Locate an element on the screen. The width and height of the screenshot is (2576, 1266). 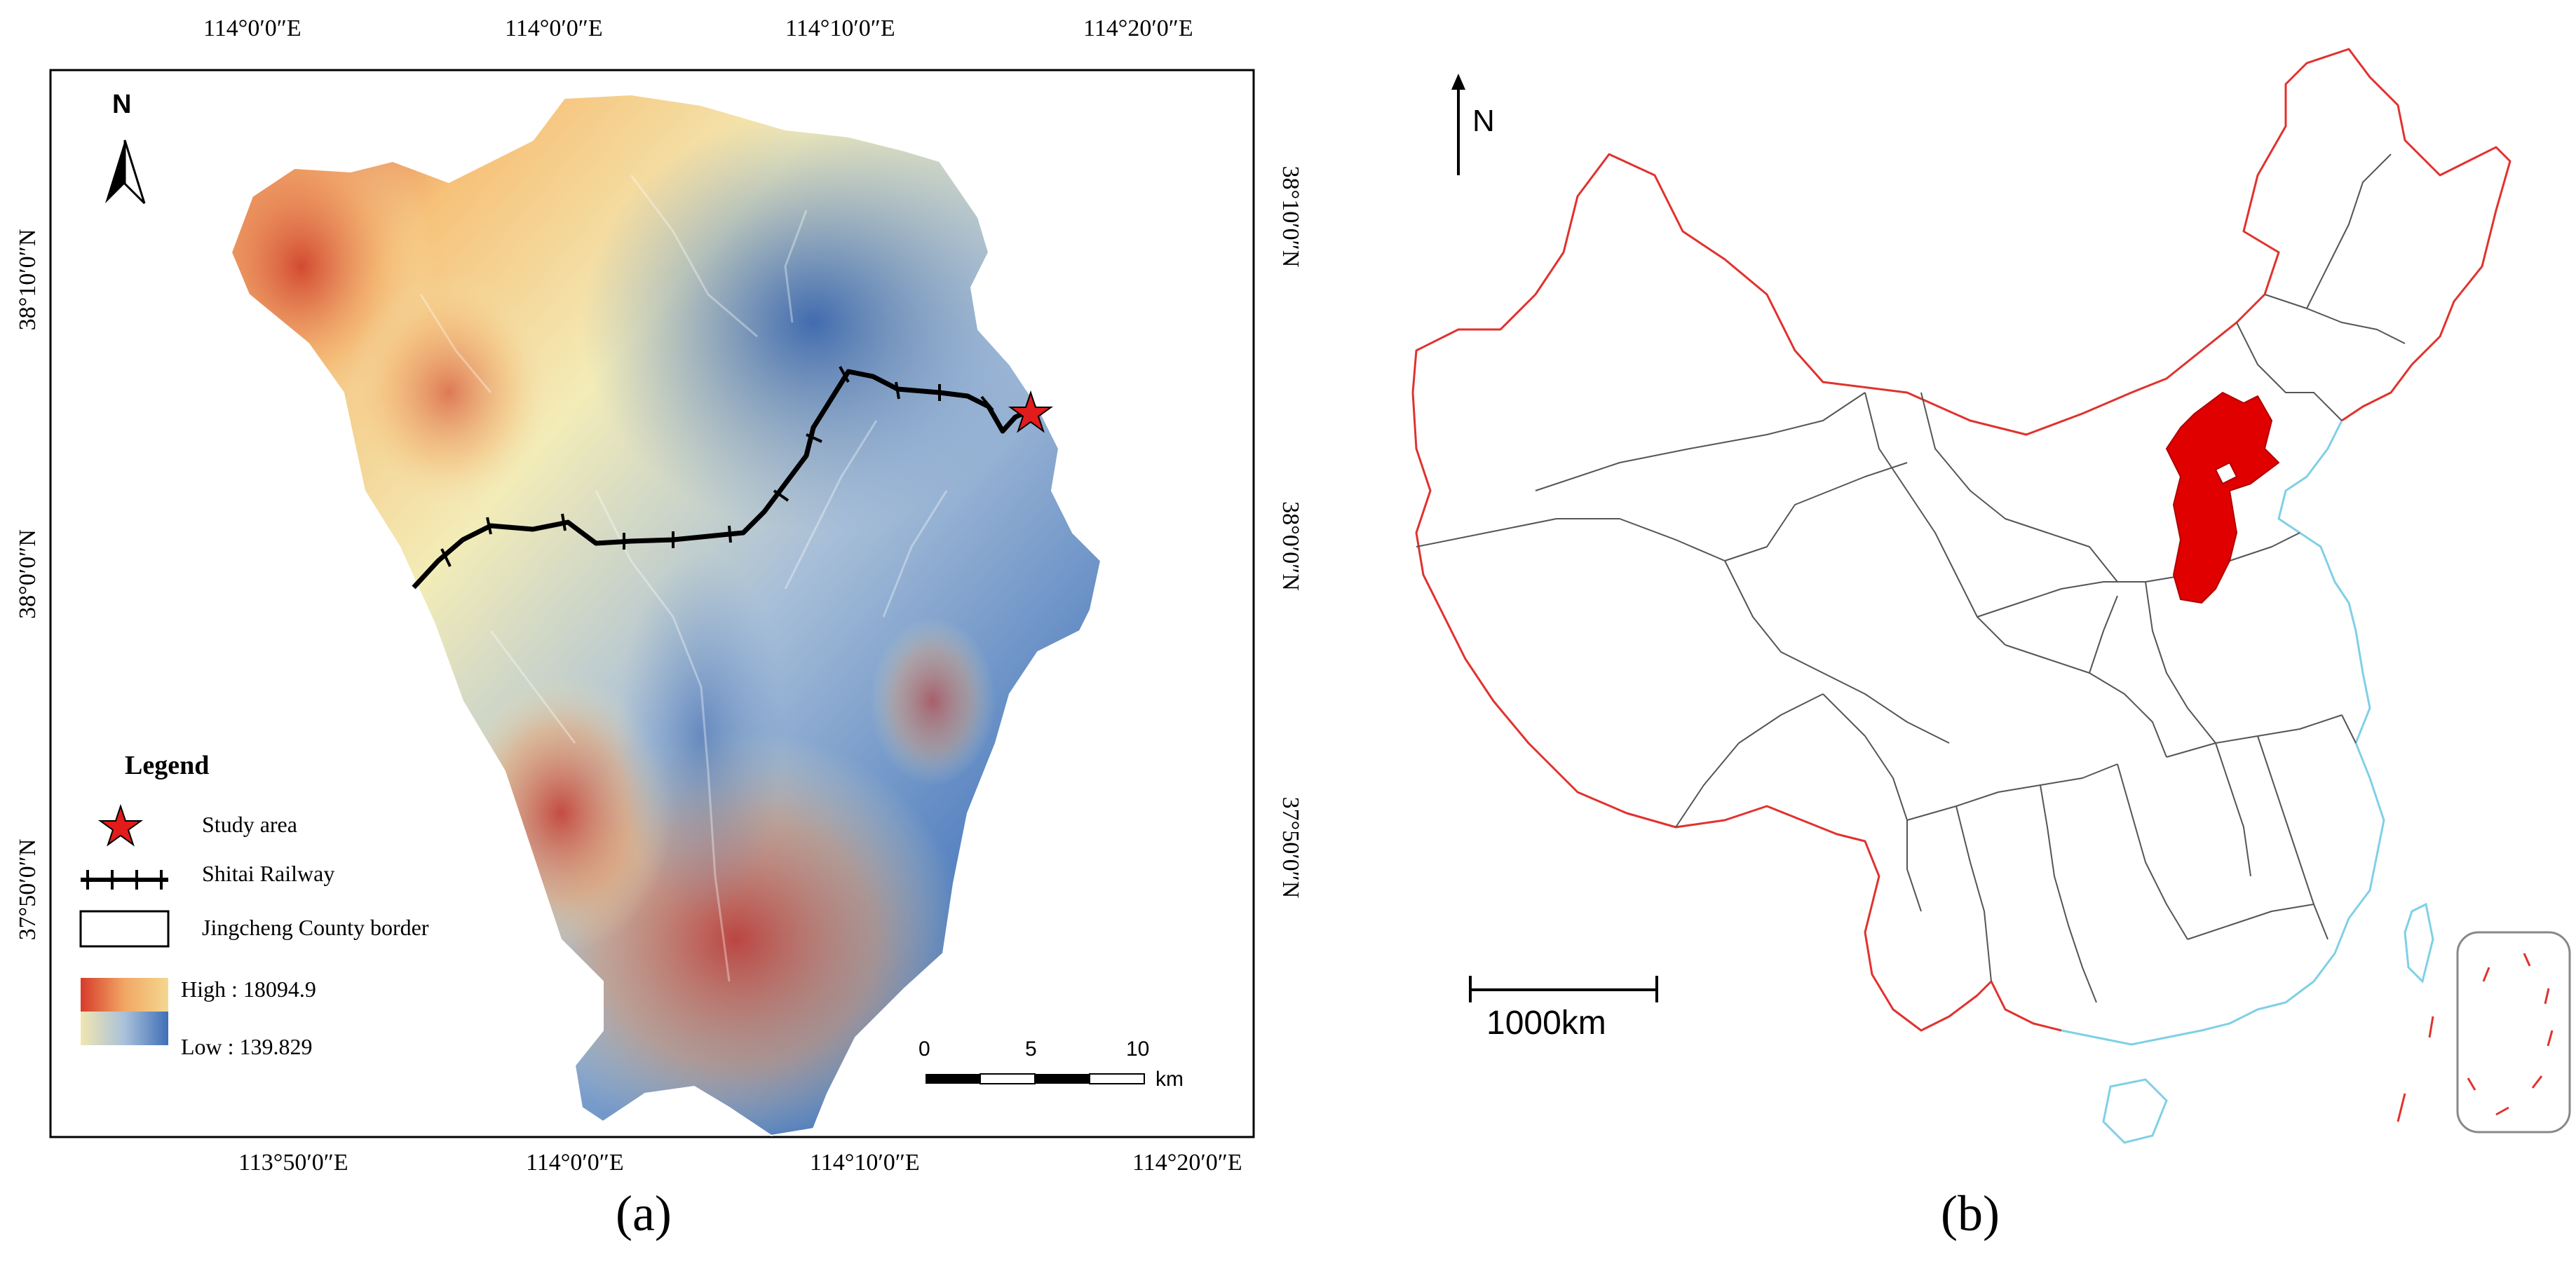
top-tick-4: 114°20′0″E is located at coordinates (1138, 28).